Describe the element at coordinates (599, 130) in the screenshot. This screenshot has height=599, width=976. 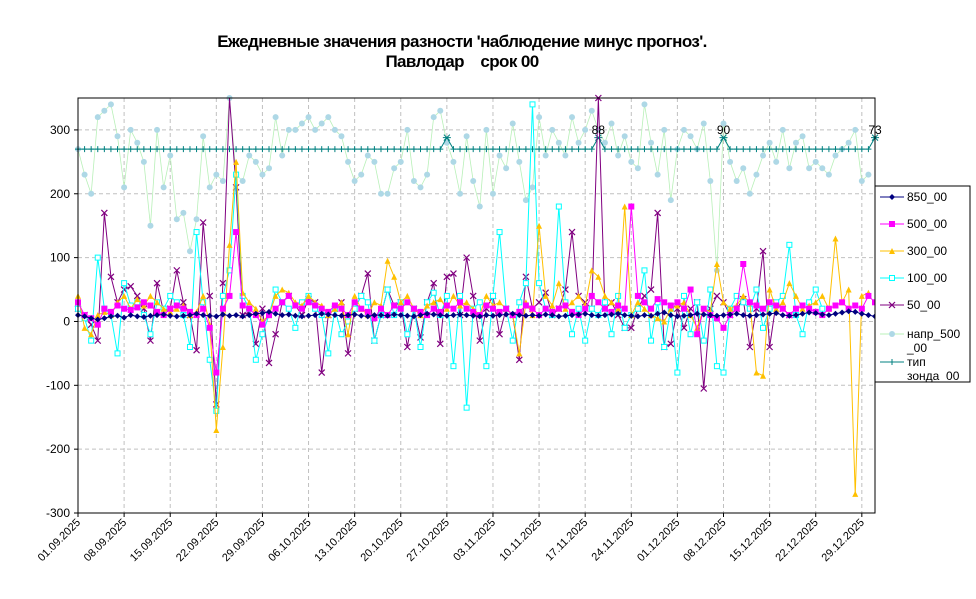
I see `annotation-label: 88` at that location.